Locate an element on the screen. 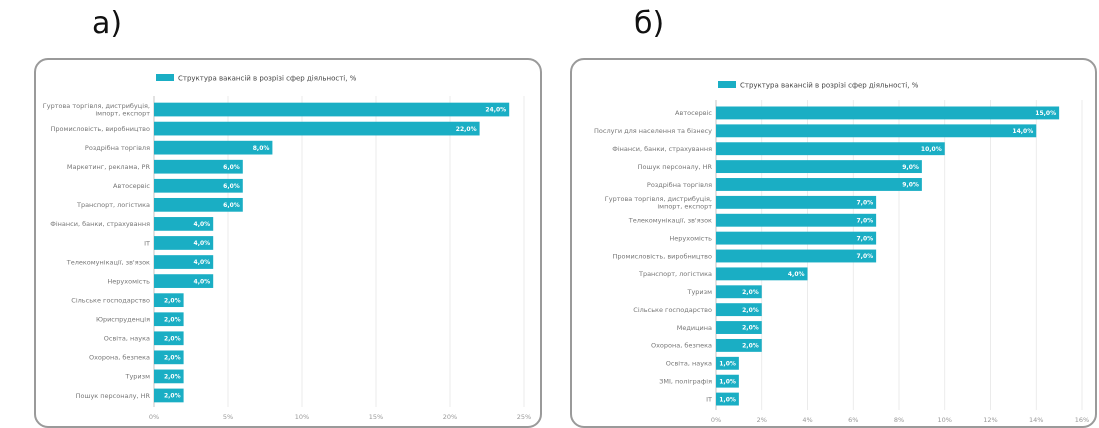 This screenshot has width=1099, height=428. bar-value-label: 8,0% is located at coordinates (261, 148).